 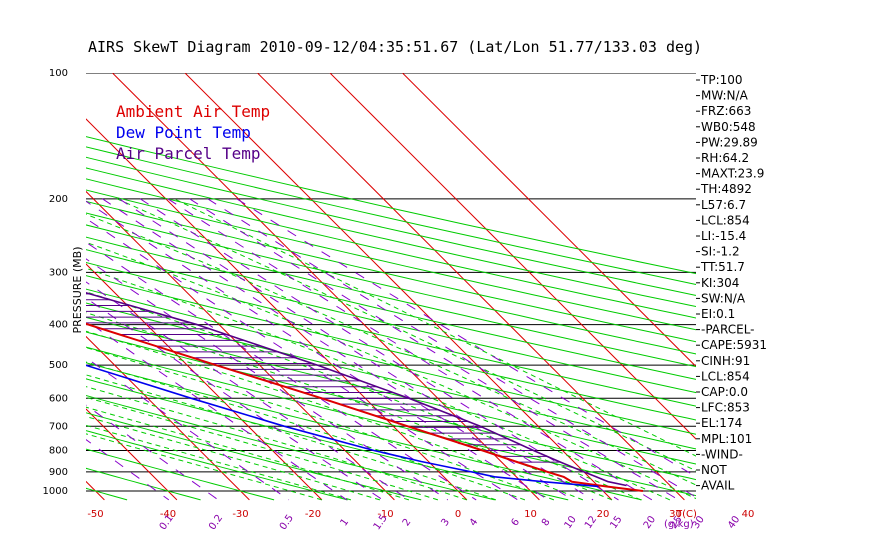 I want to click on stability-index: EI:0.1, so click(x=718, y=314).